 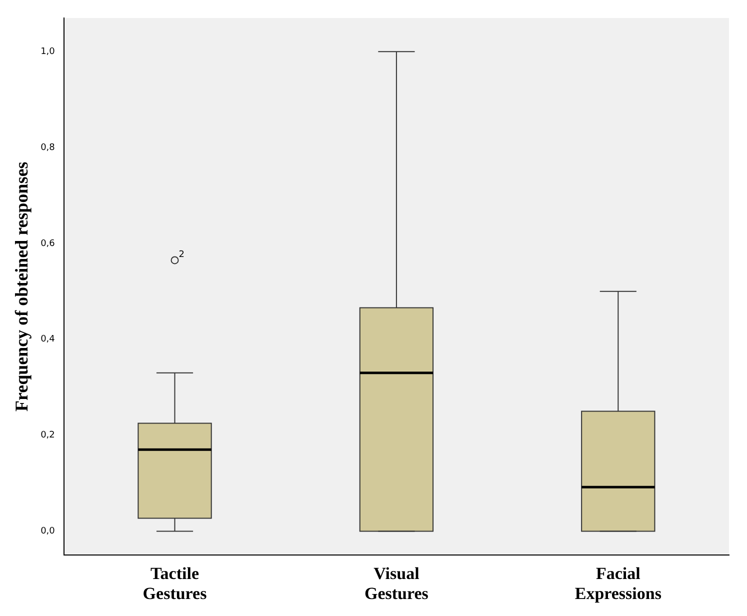 I want to click on y-tick-label: 0,8, so click(x=48, y=147).